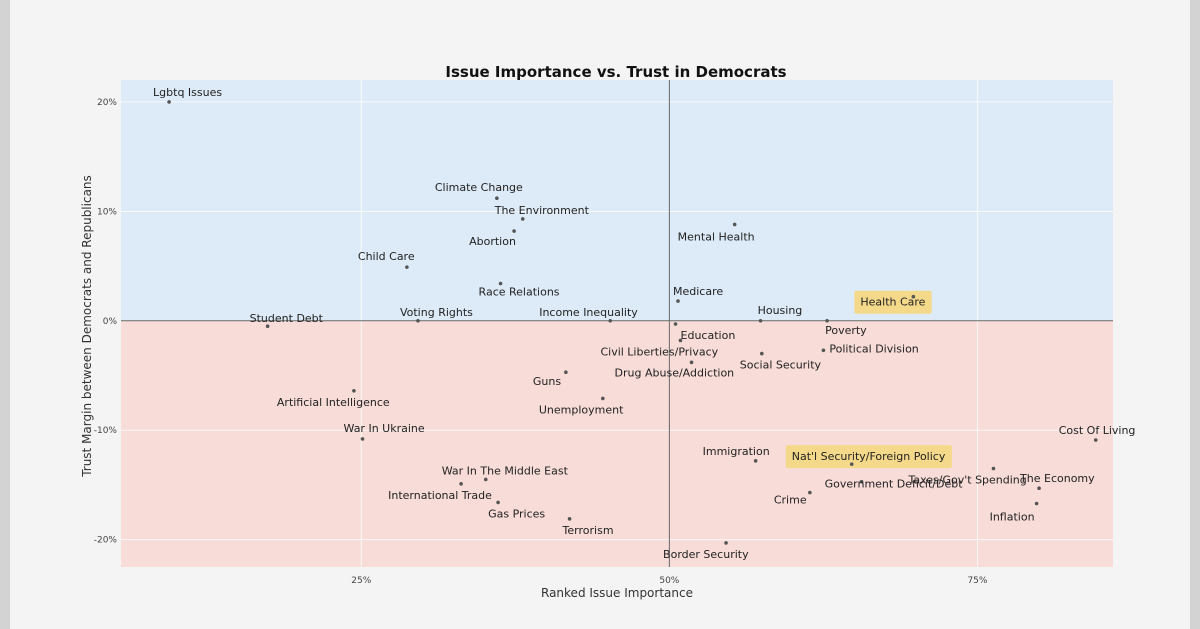 The width and height of the screenshot is (1200, 629). I want to click on point-label: Drug Abuse/Addiction, so click(675, 372).